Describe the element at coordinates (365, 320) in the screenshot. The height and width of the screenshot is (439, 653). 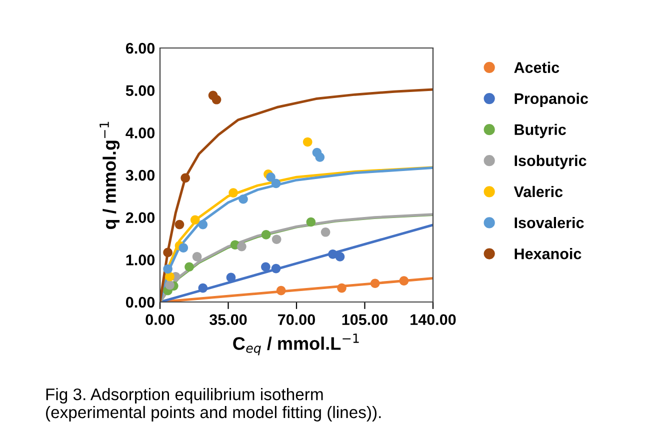
I see `x-tick-label: 105.00` at that location.